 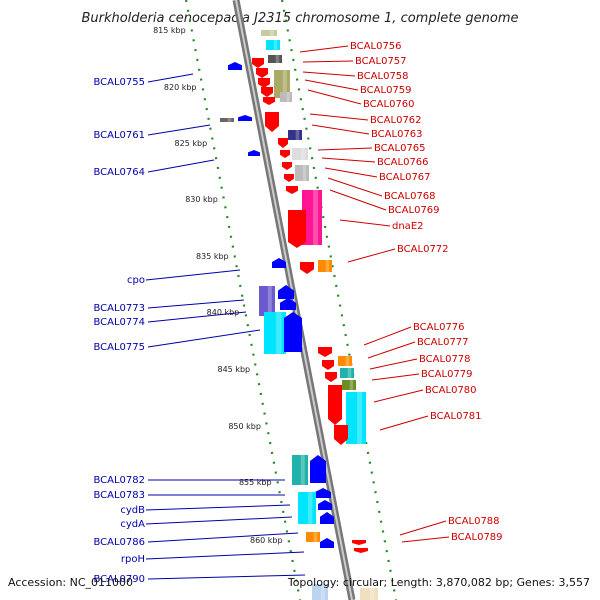 What do you see at coordinates (119, 495) in the screenshot?
I see `left-gene-label: BCAL0783` at bounding box center [119, 495].